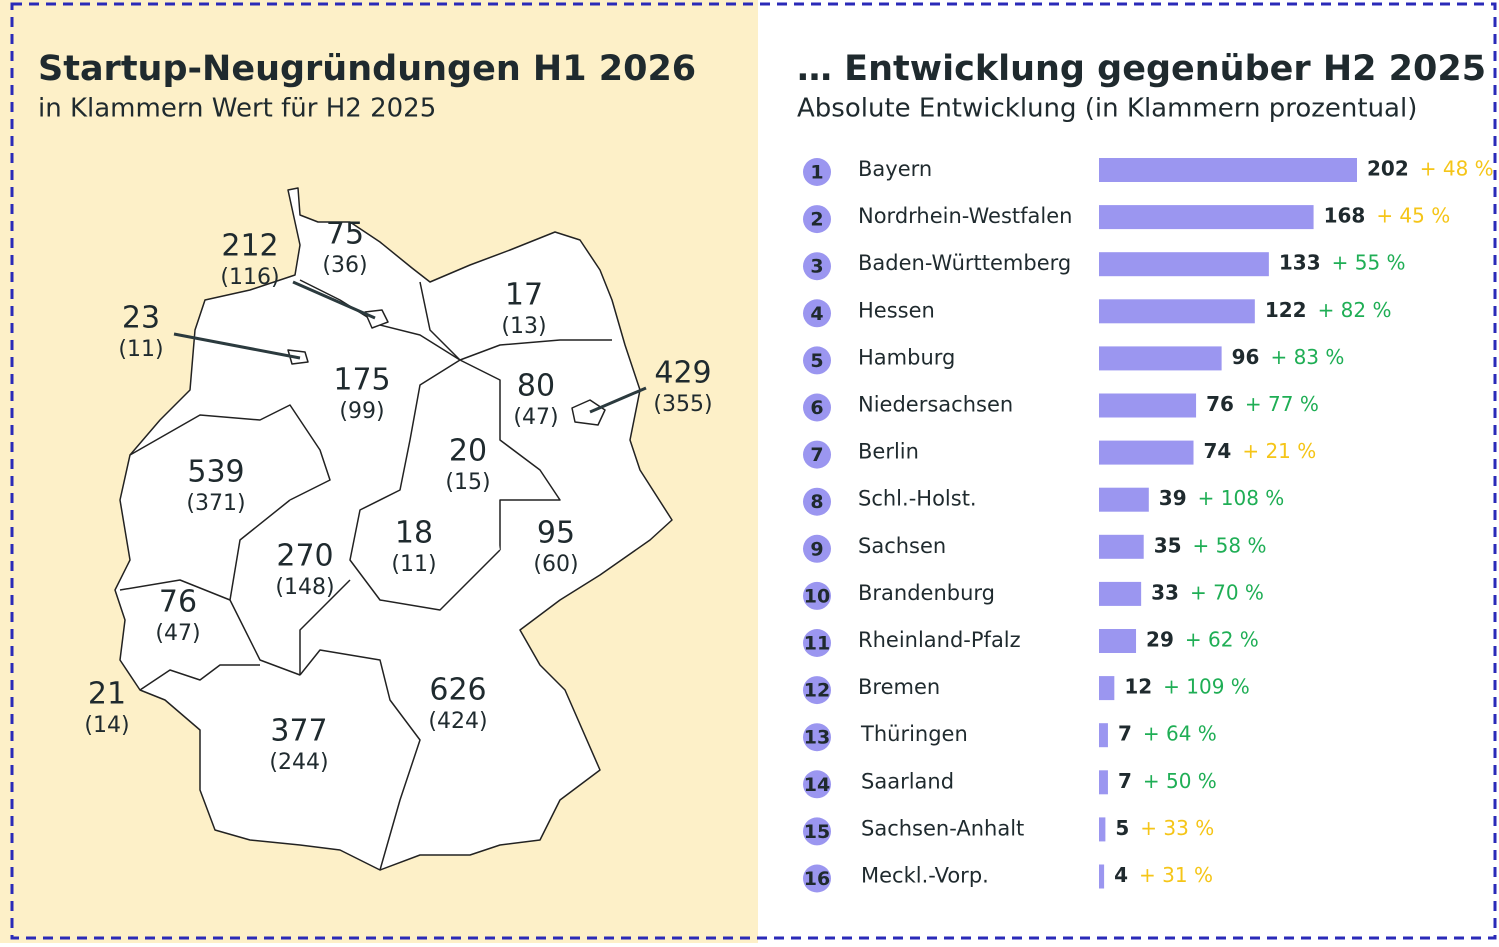  I want to click on rank: 5, so click(816, 361).